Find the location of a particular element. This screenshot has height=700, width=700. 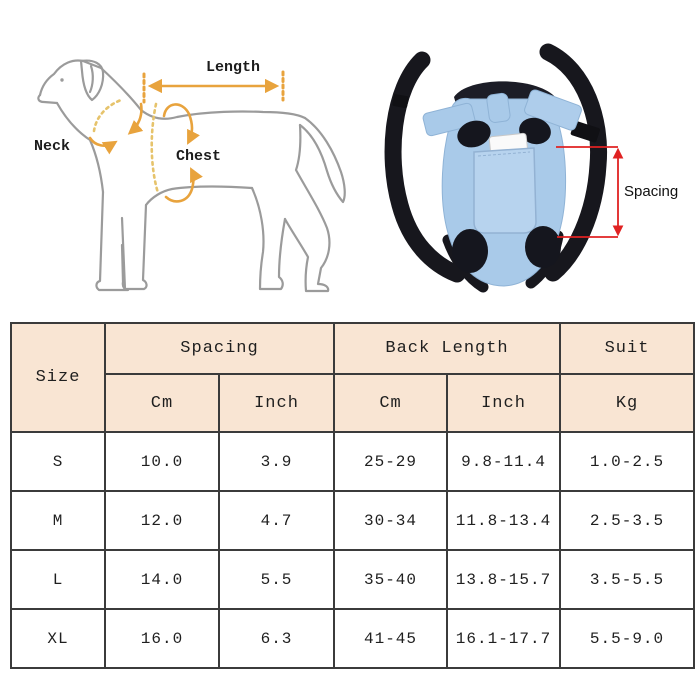

neck-label: Neck is located at coordinates (52, 146).